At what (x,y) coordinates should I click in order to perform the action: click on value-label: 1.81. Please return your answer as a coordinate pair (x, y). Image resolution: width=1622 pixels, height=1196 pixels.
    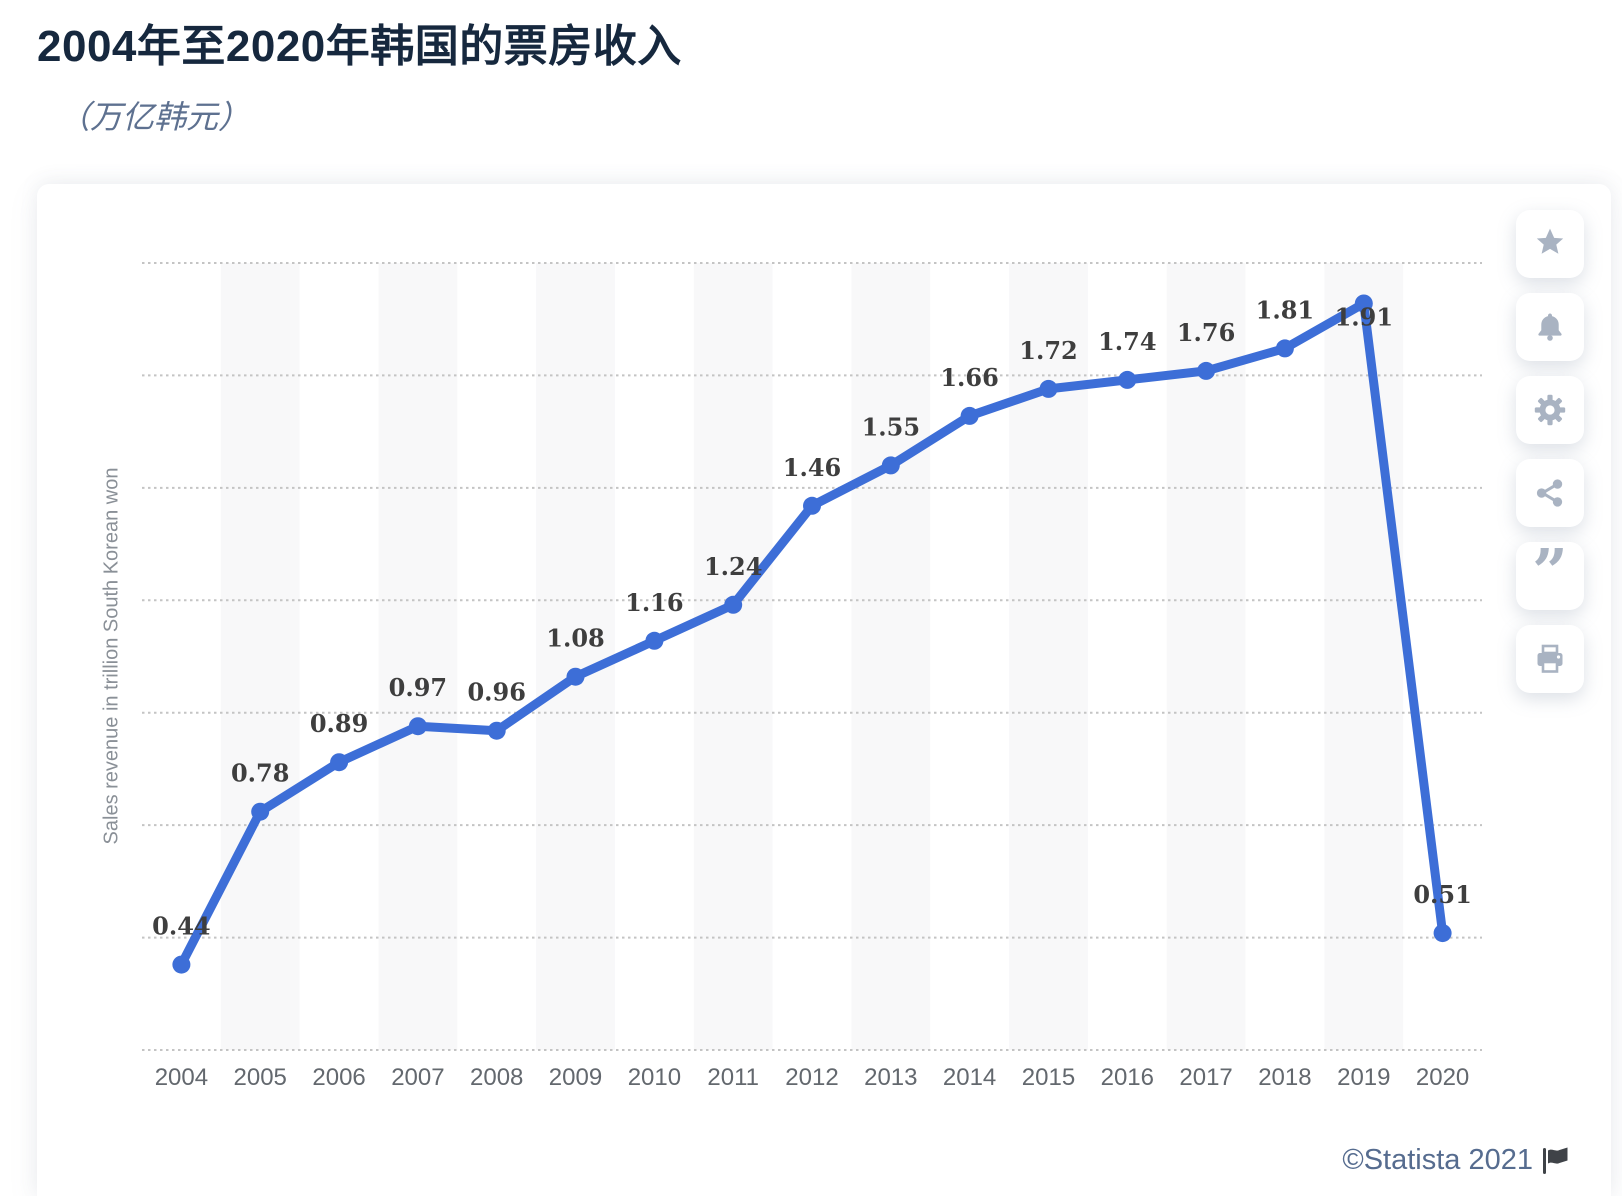
    Looking at the image, I should click on (1285, 309).